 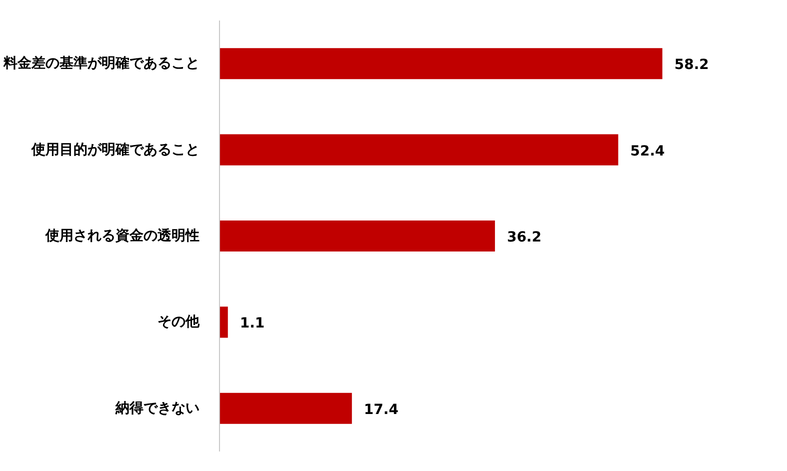 What do you see at coordinates (252, 324) in the screenshot?
I see `data-label: 1.1` at bounding box center [252, 324].